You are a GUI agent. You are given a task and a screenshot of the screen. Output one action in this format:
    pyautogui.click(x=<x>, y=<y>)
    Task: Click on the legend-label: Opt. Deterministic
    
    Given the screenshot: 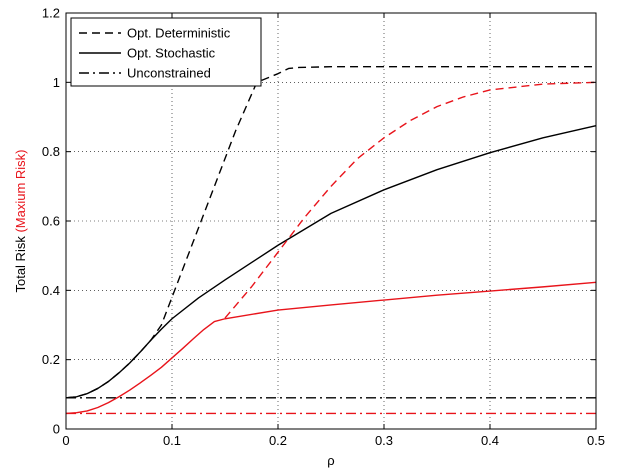 What is the action you would take?
    pyautogui.click(x=179, y=33)
    